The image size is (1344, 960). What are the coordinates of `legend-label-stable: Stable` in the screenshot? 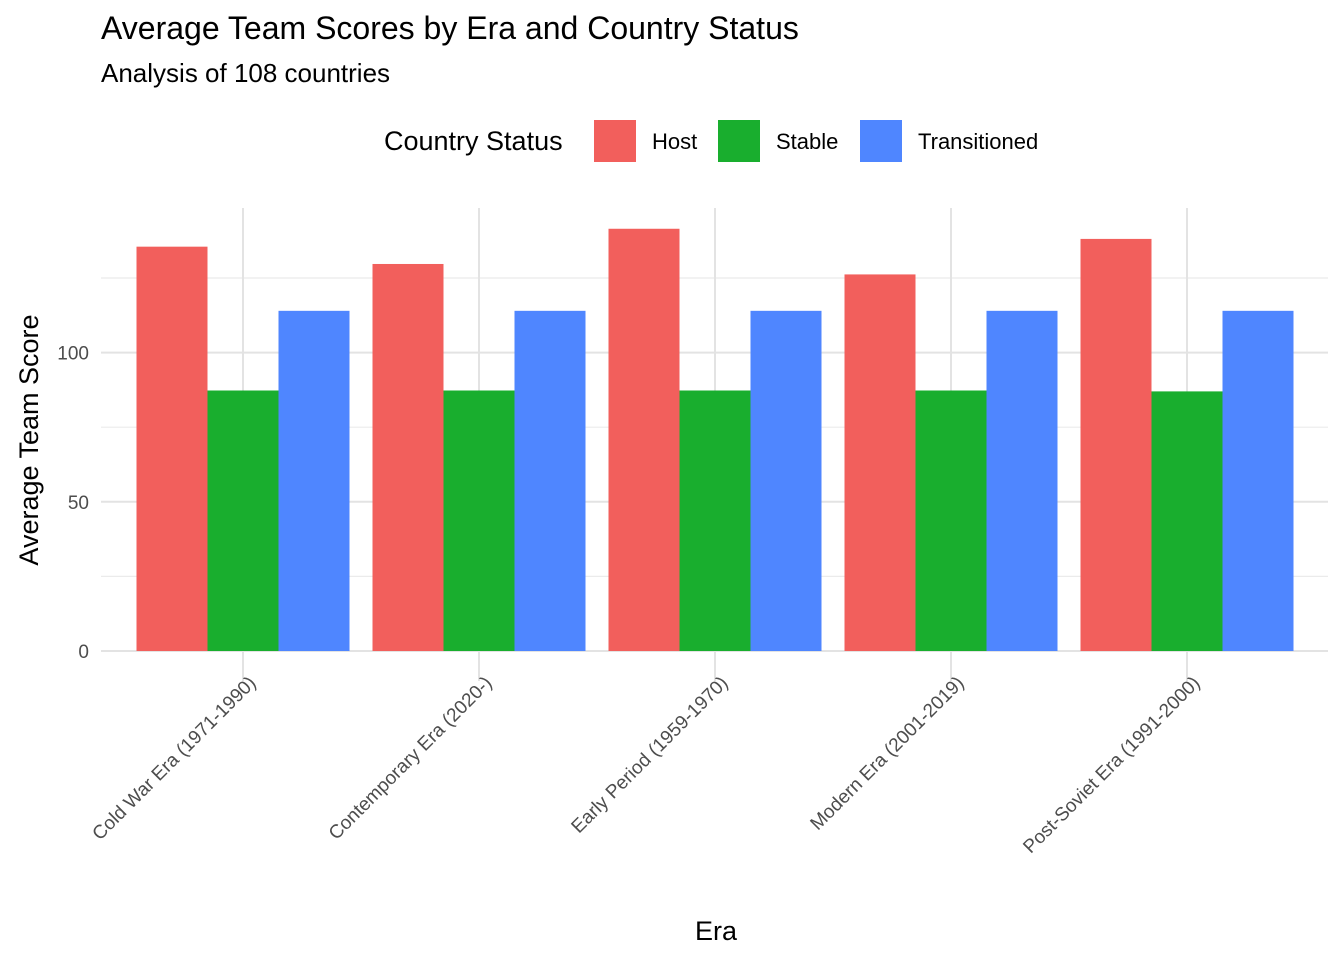 It's located at (807, 141).